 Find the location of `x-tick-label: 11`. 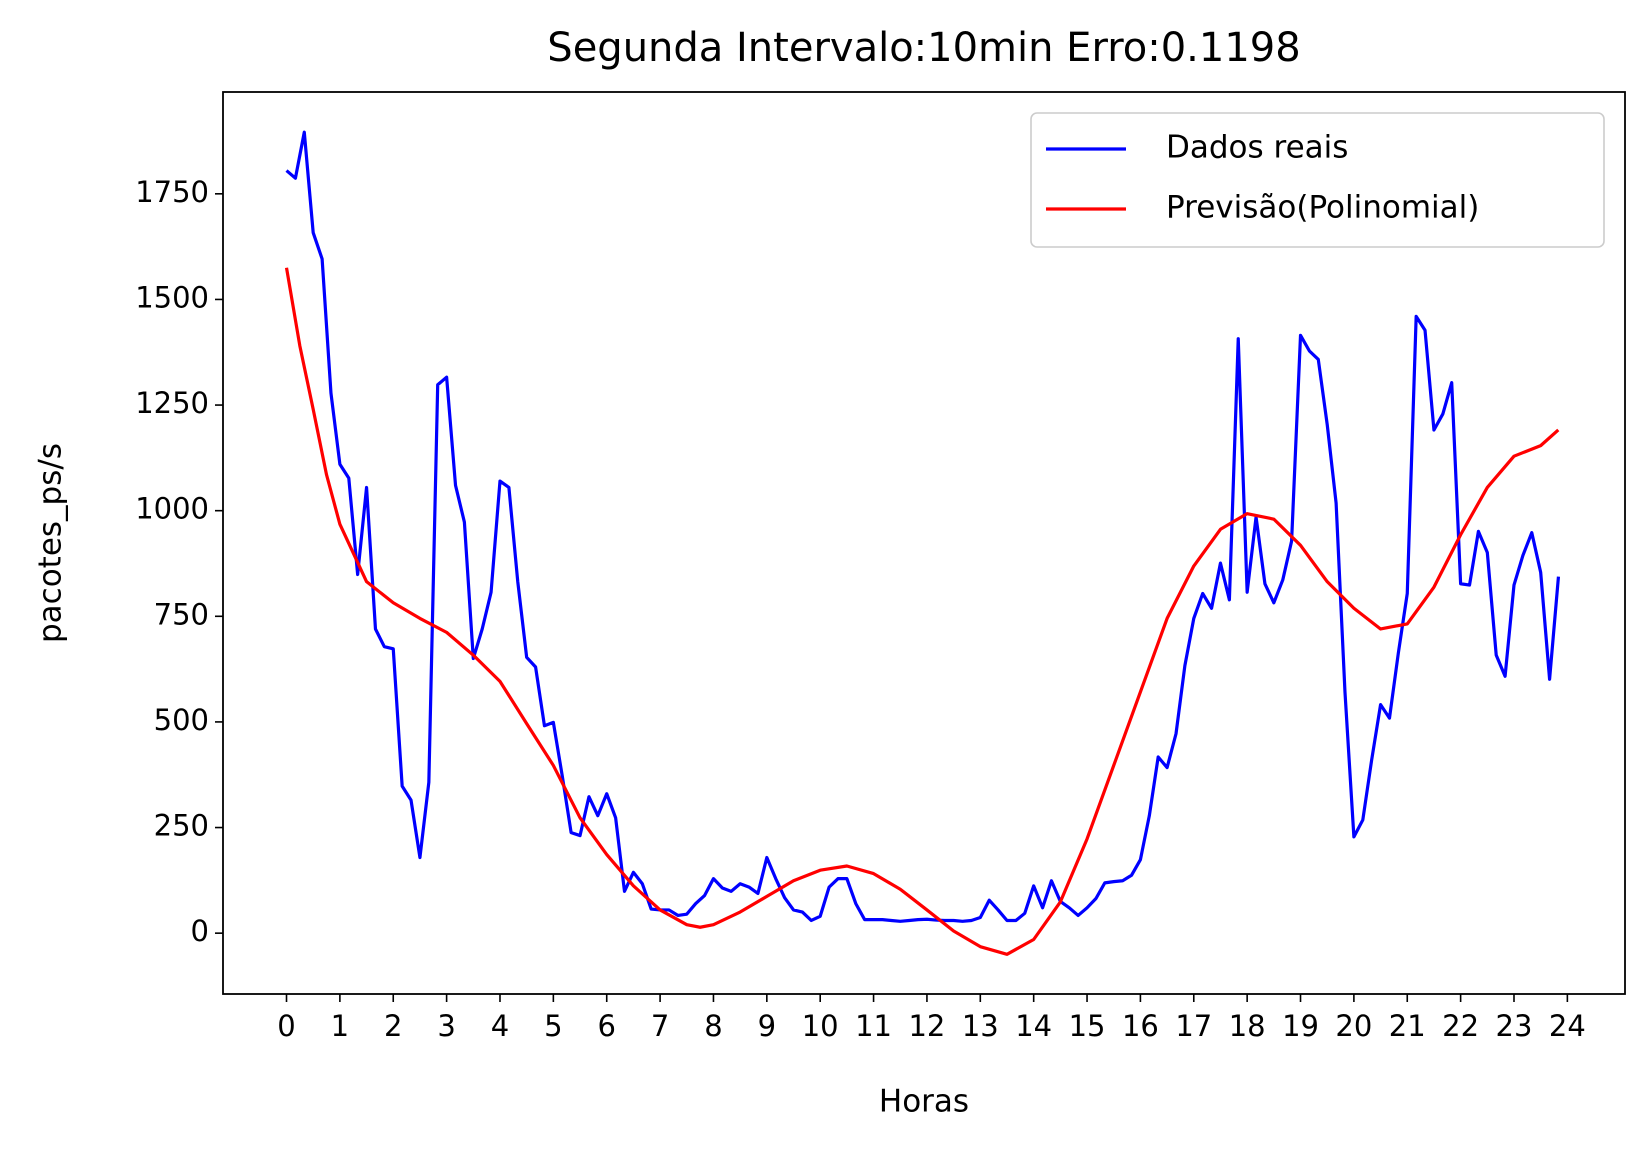

x-tick-label: 11 is located at coordinates (873, 1026).